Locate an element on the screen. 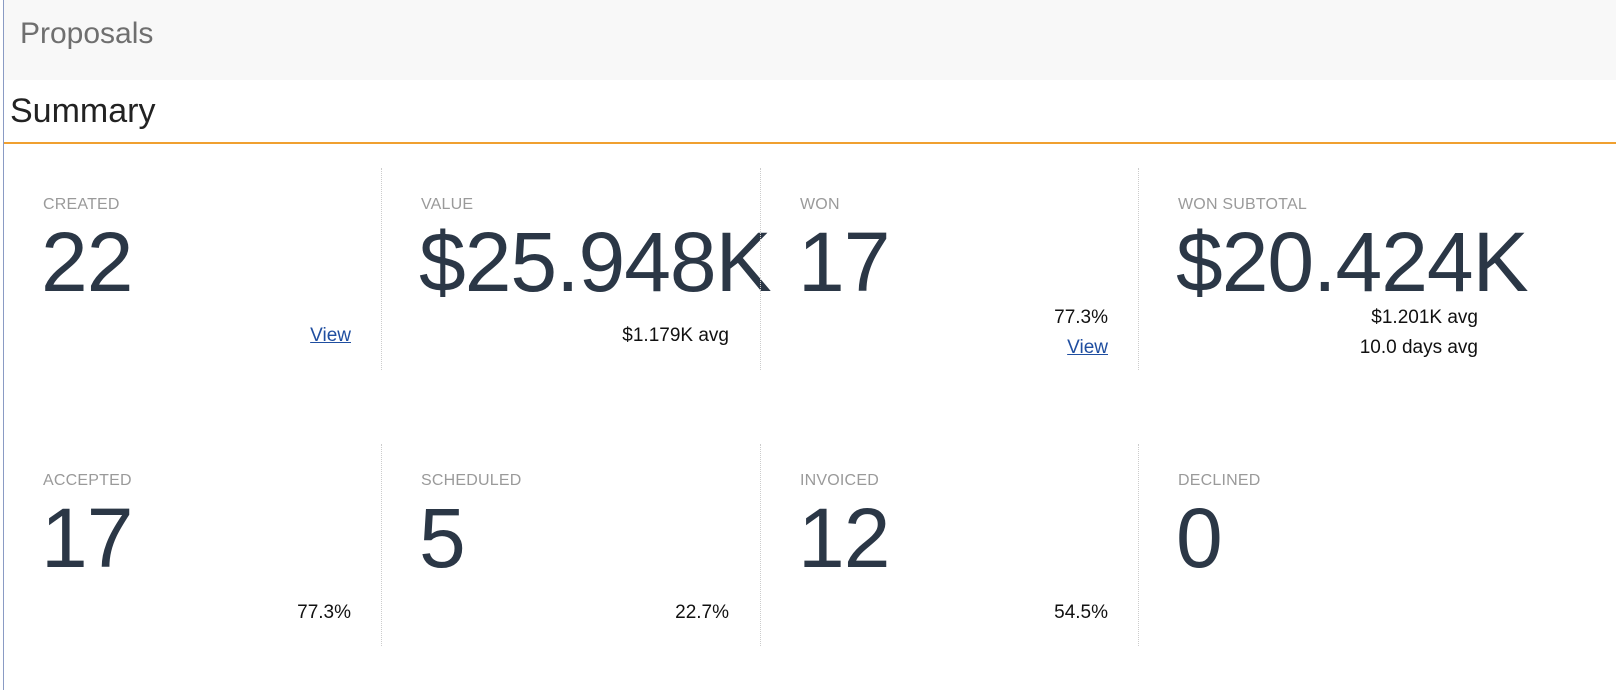  stat-card-won: WON 17 77.3% View is located at coordinates (949, 269).